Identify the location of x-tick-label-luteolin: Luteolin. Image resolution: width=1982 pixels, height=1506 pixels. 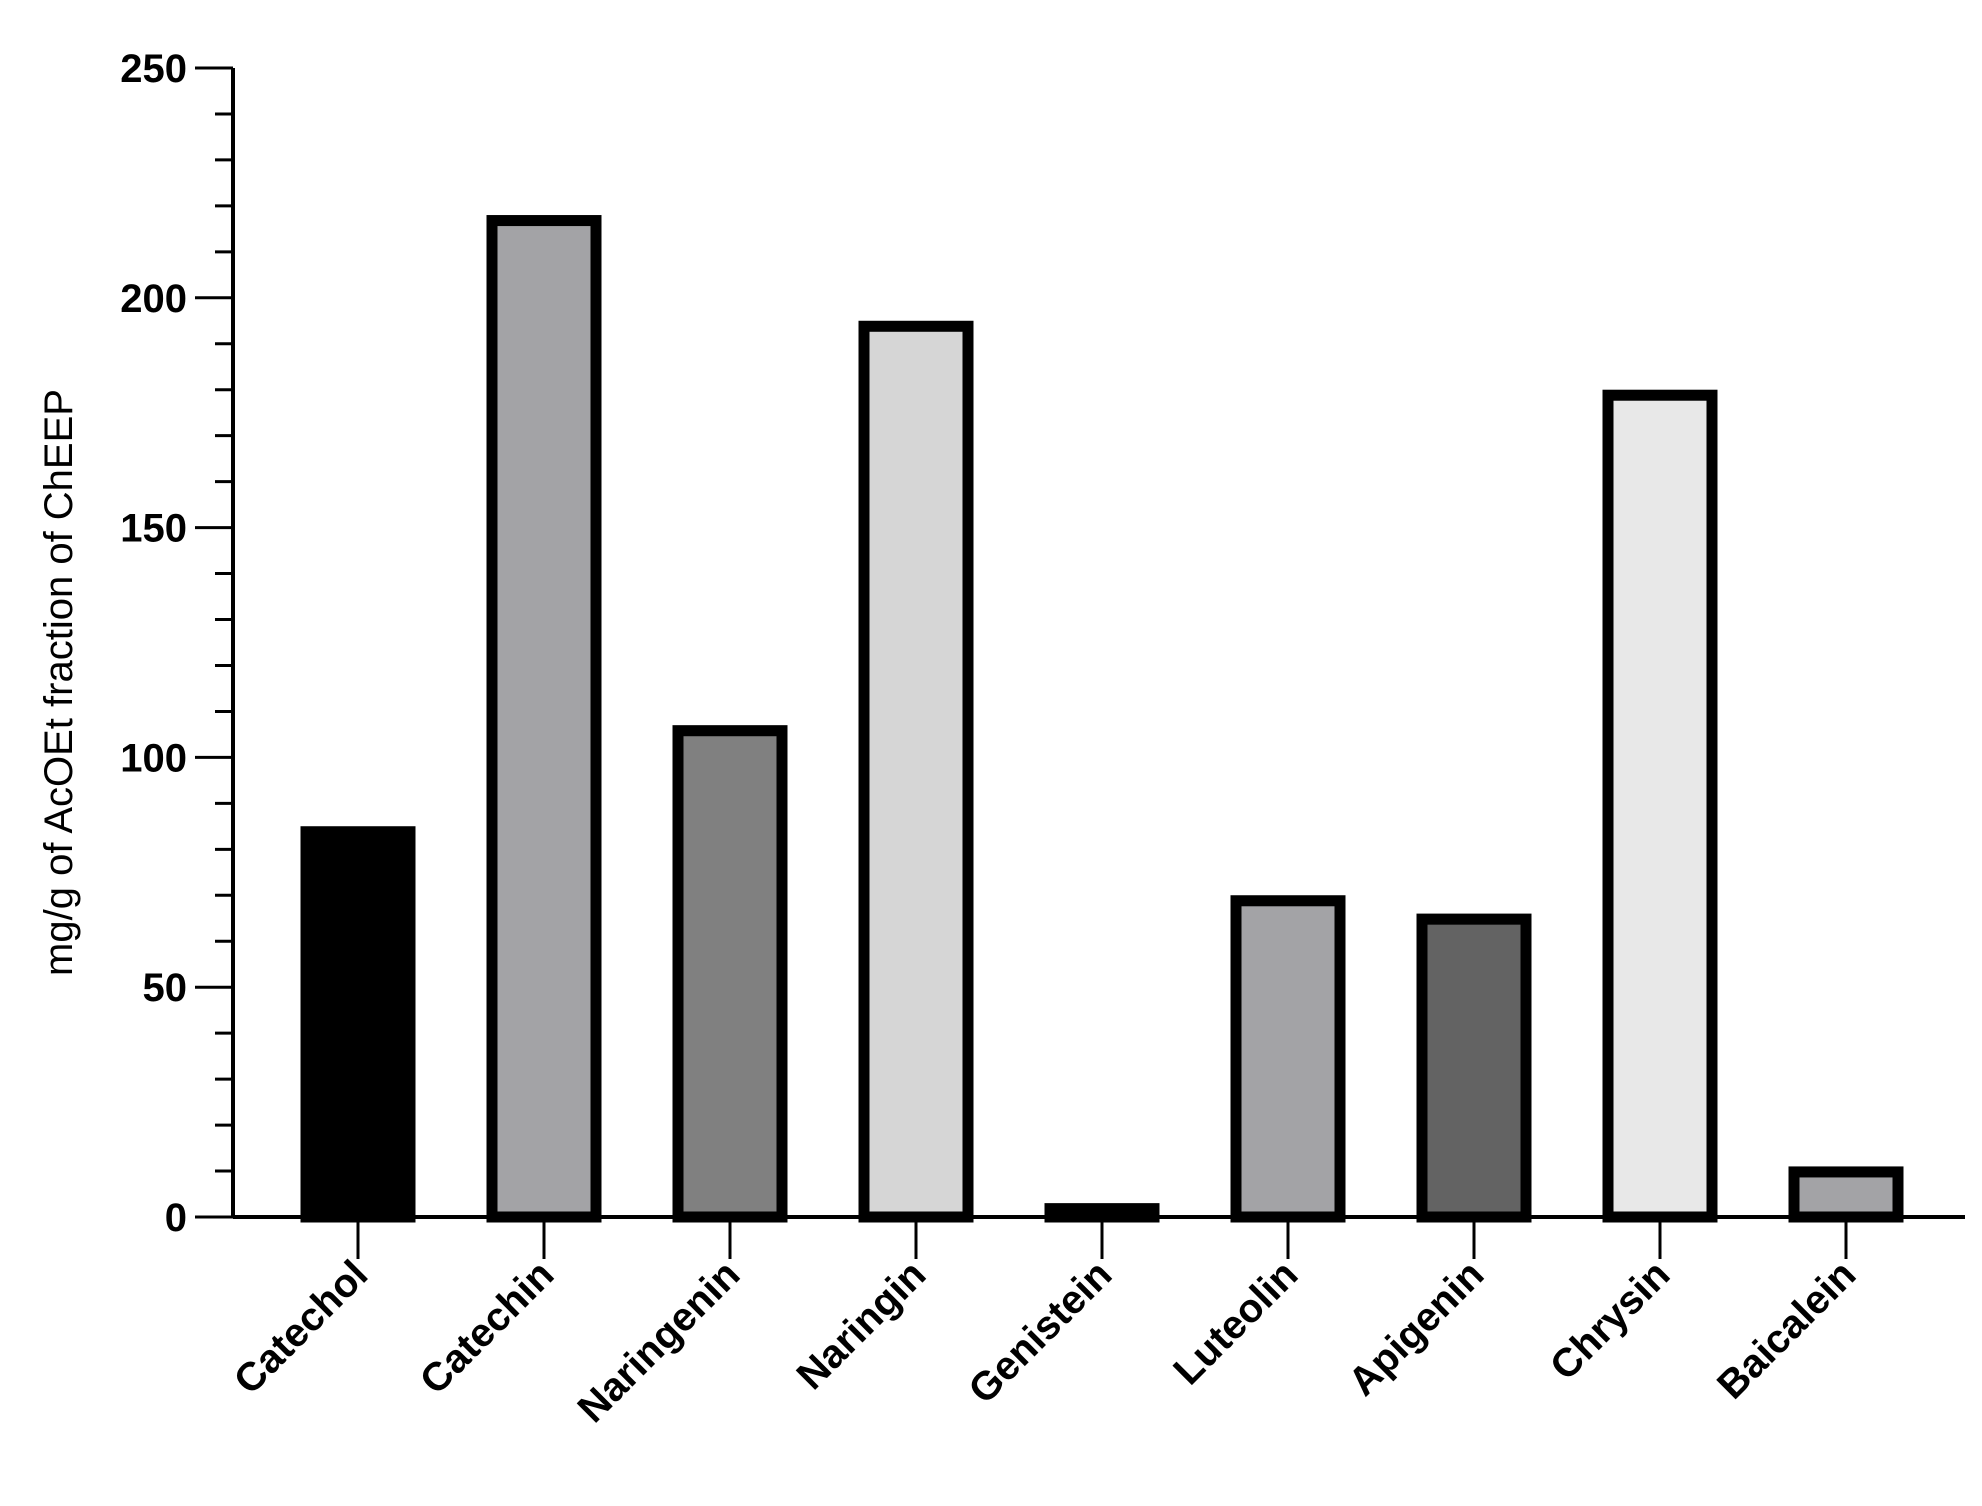
(1235, 1322).